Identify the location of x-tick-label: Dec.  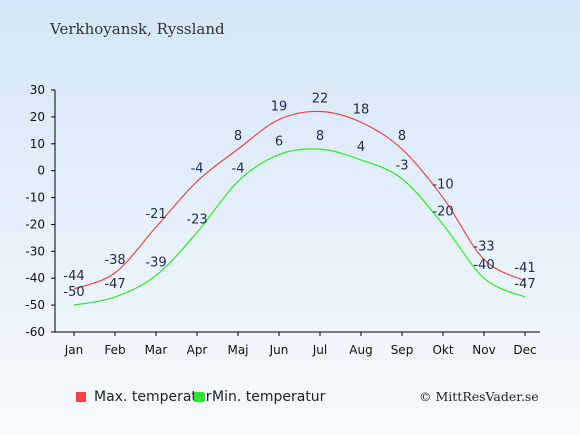
(524, 350).